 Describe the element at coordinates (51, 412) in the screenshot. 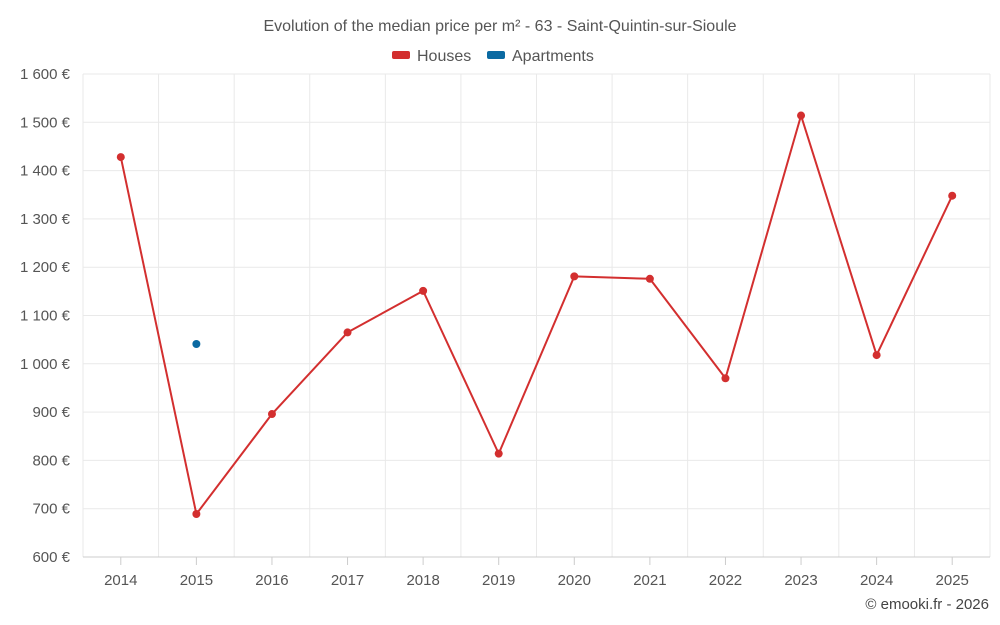

I see `y-tick-label: 900 €` at that location.